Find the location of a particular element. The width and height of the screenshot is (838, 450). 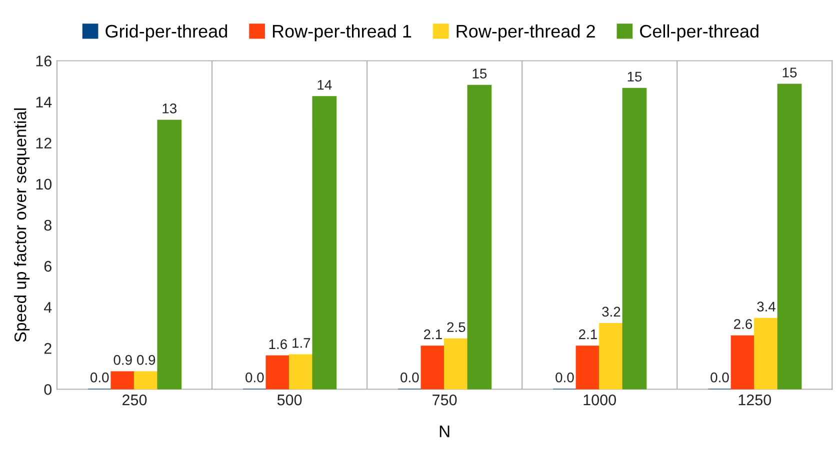

data-label: 13 is located at coordinates (169, 109).